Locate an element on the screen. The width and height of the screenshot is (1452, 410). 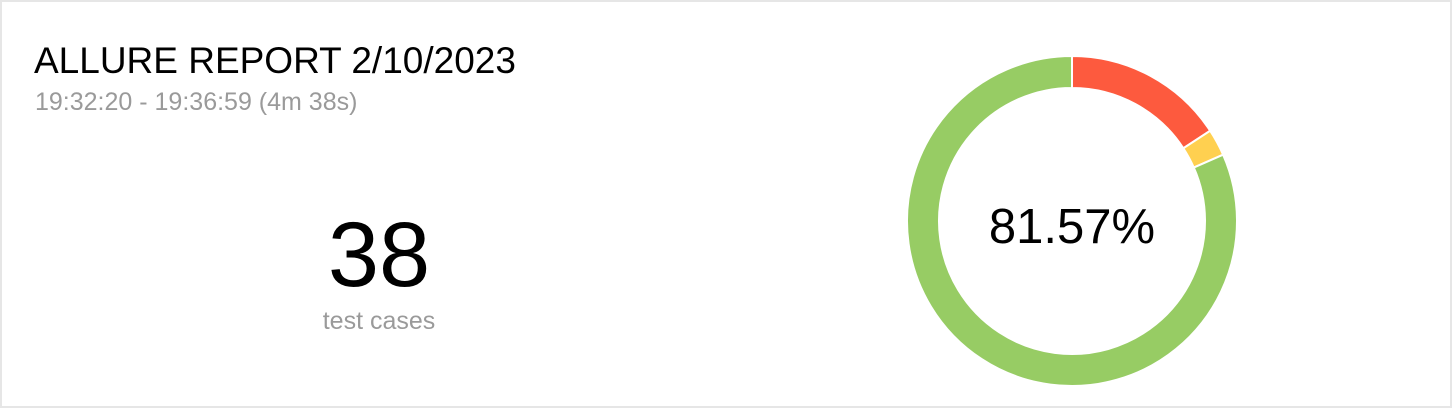
test-case-count: 38 is located at coordinates (379, 255).